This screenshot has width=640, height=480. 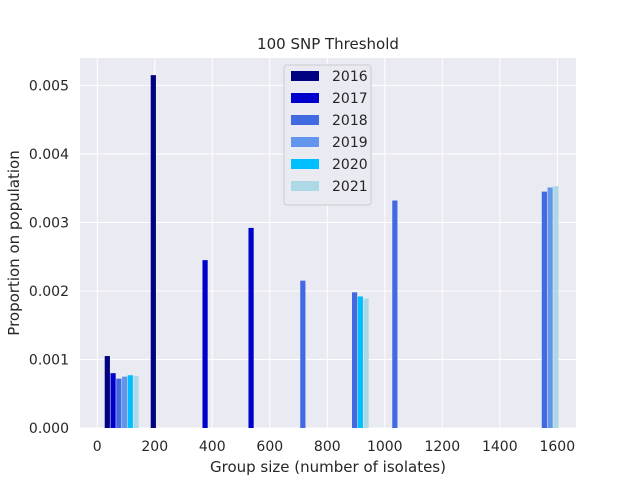 I want to click on y-axis-label: Proportion on population, so click(x=14, y=242).